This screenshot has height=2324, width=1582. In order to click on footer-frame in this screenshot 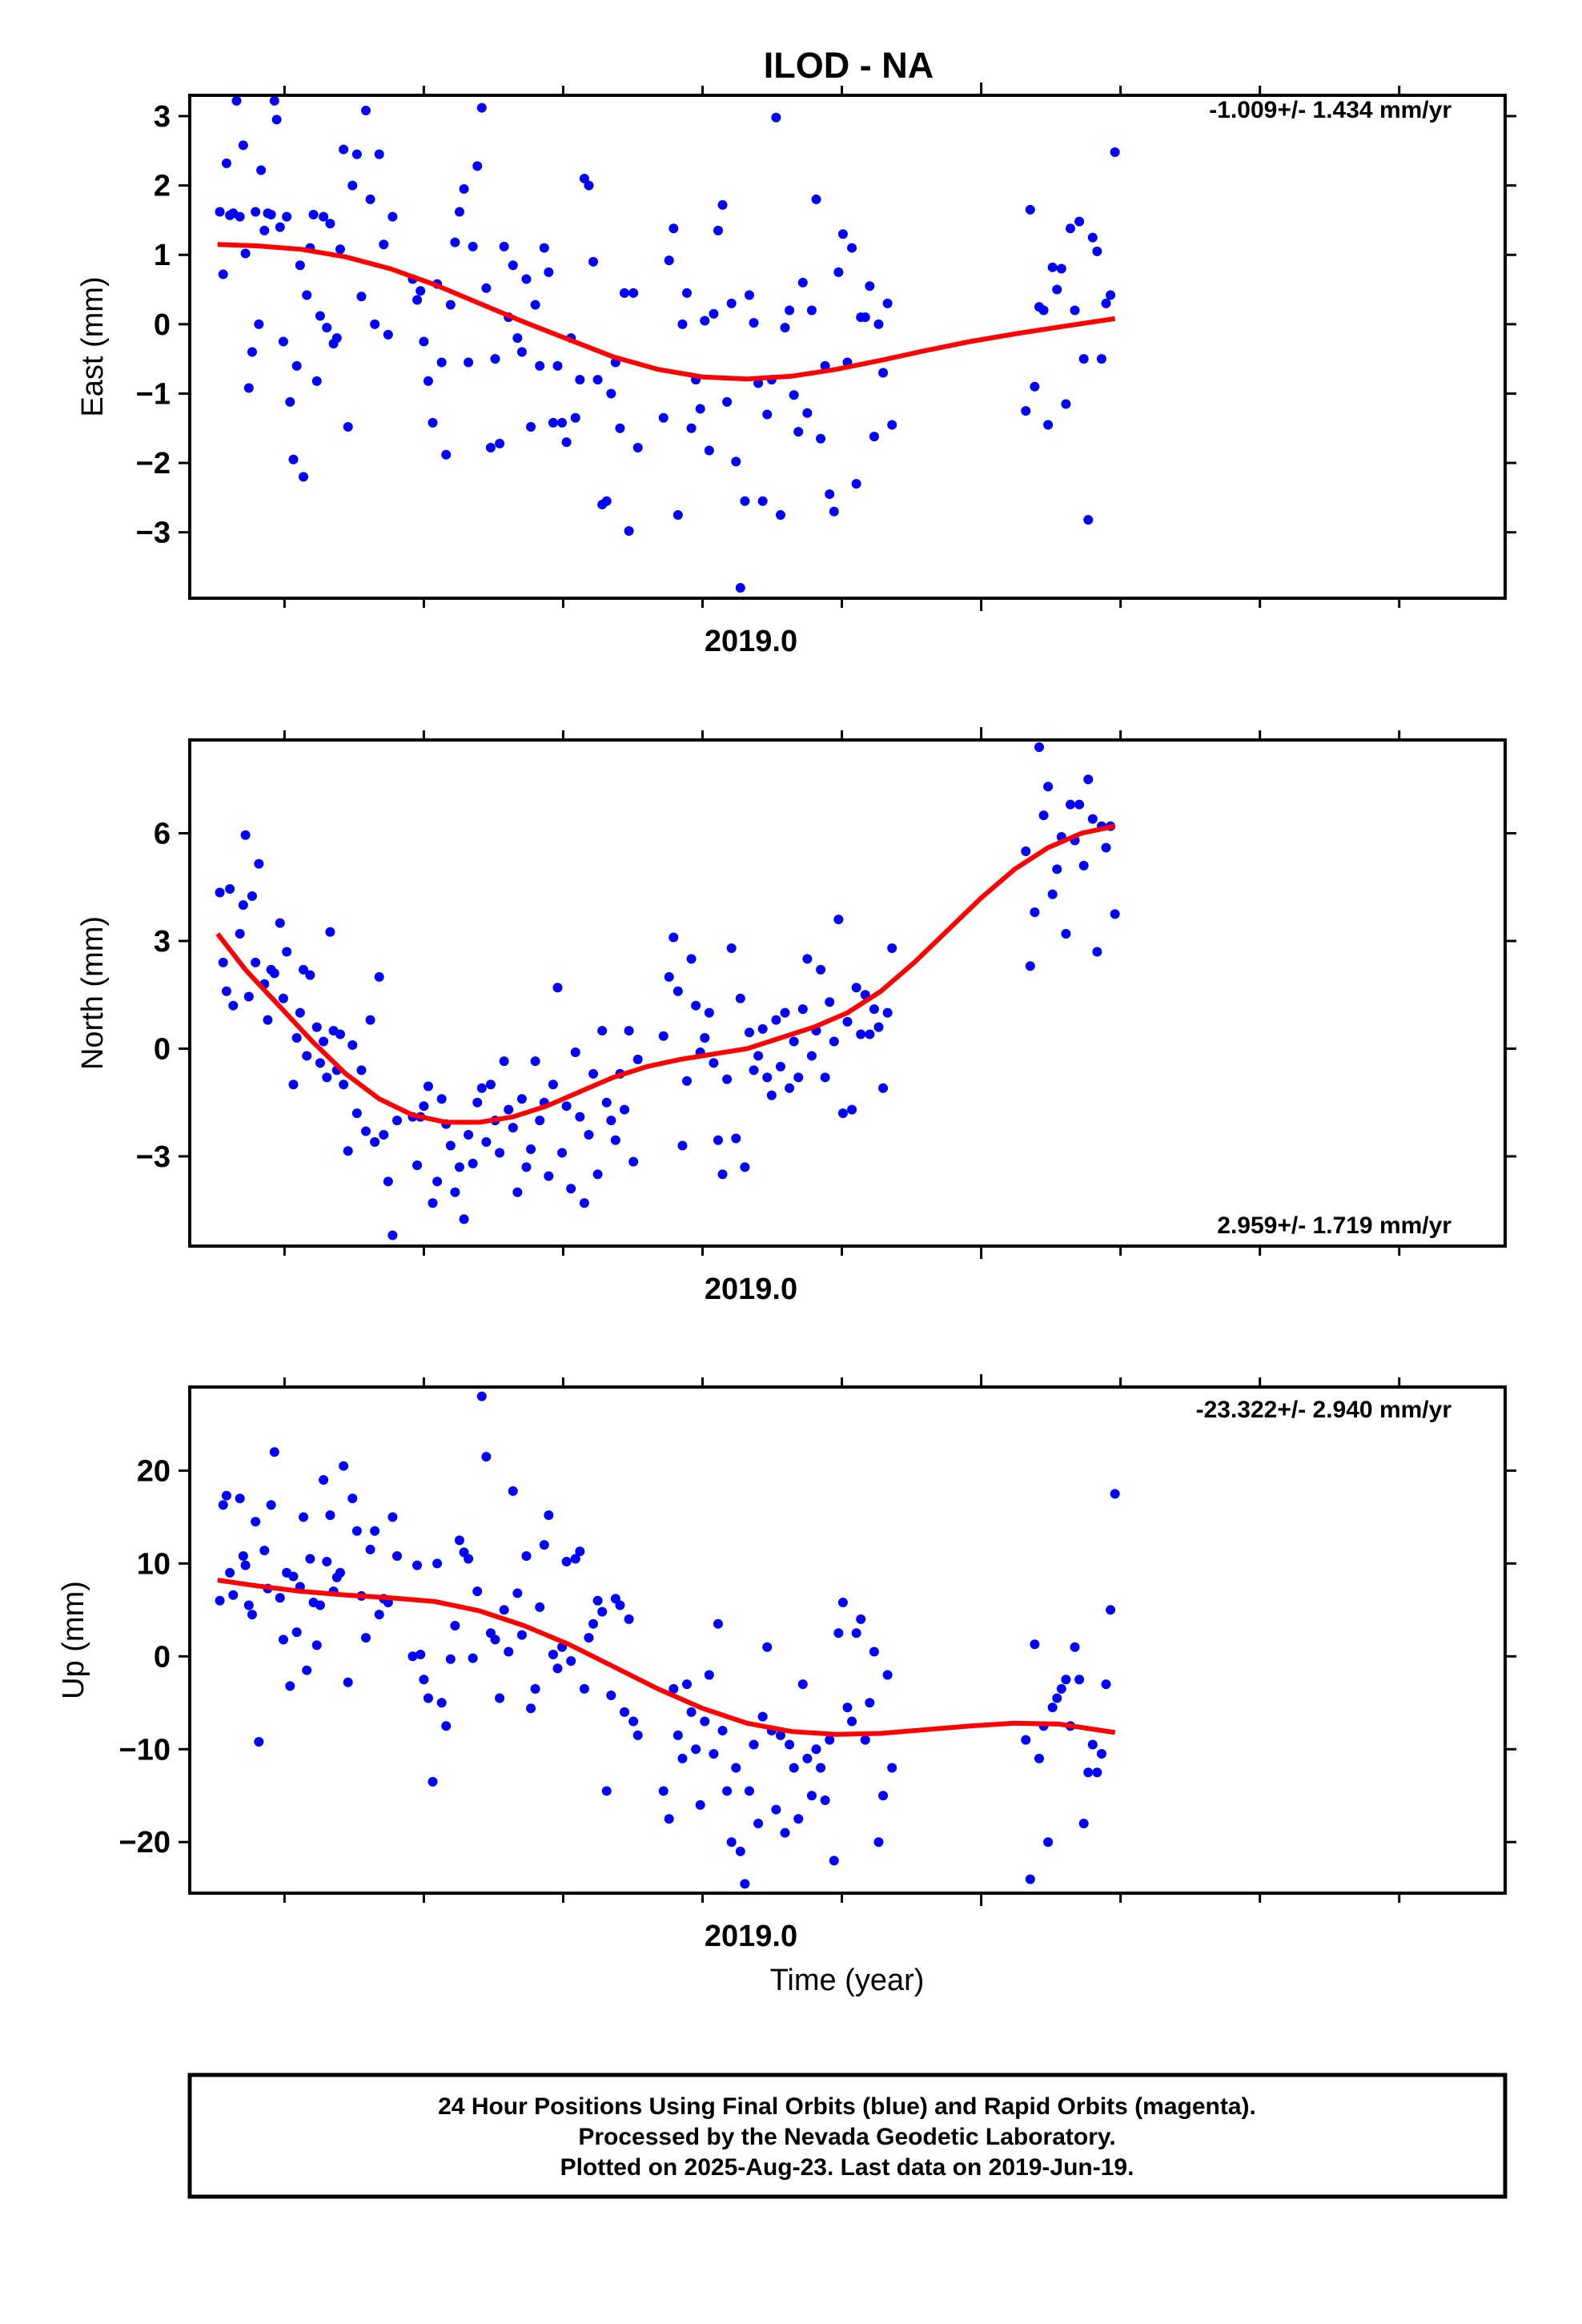, I will do `click(847, 2136)`.